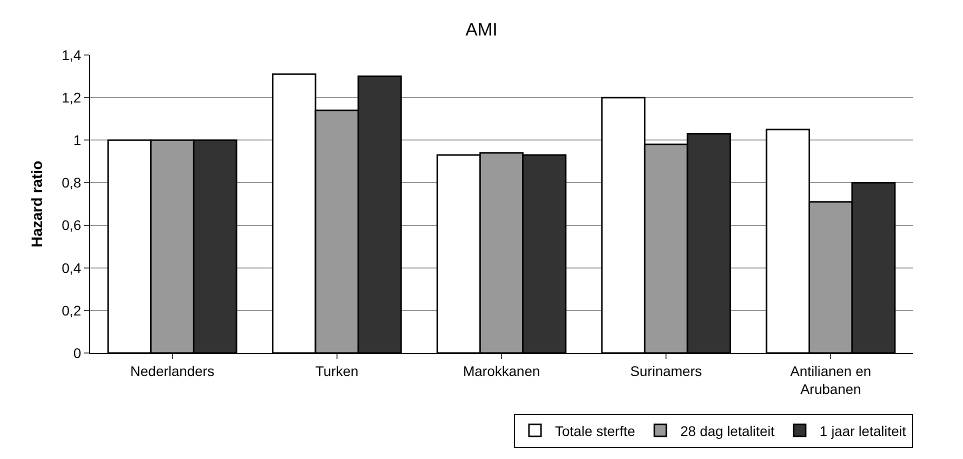 Image resolution: width=963 pixels, height=459 pixels. What do you see at coordinates (37, 204) in the screenshot?
I see `y-axis-title: Hazard ratio` at bounding box center [37, 204].